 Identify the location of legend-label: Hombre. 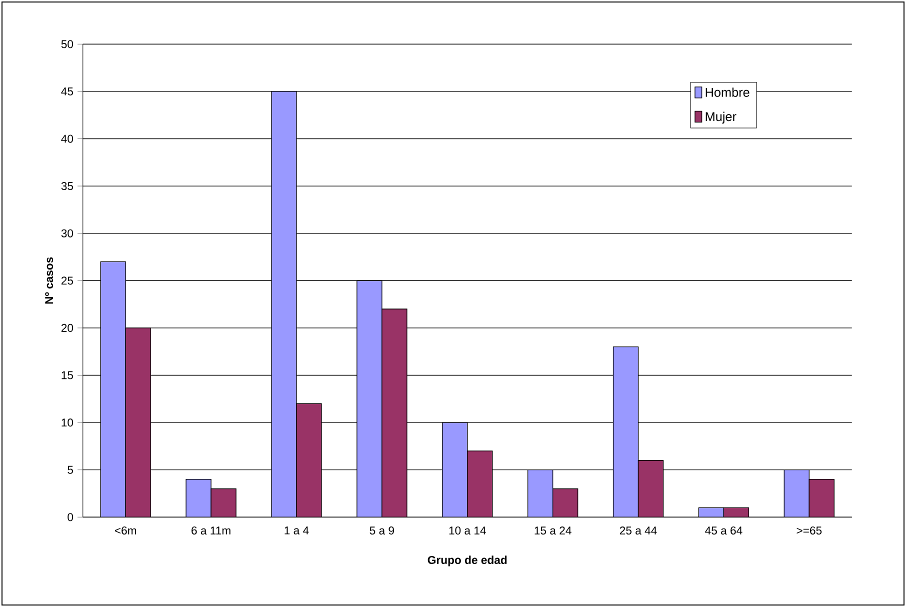
(728, 92).